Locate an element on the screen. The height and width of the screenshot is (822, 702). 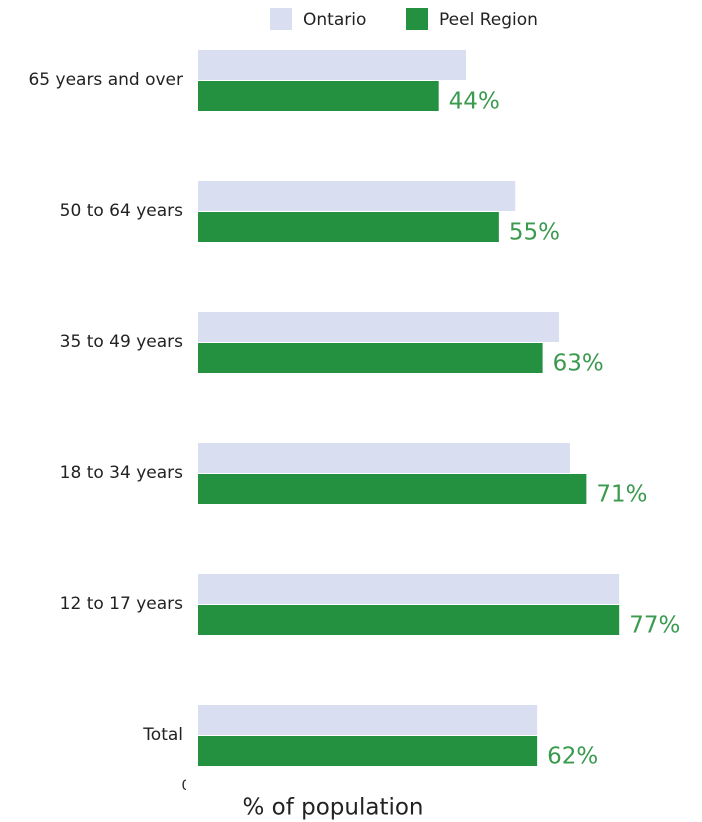
y-tick-label: 50 to 64 years is located at coordinates (121, 211).